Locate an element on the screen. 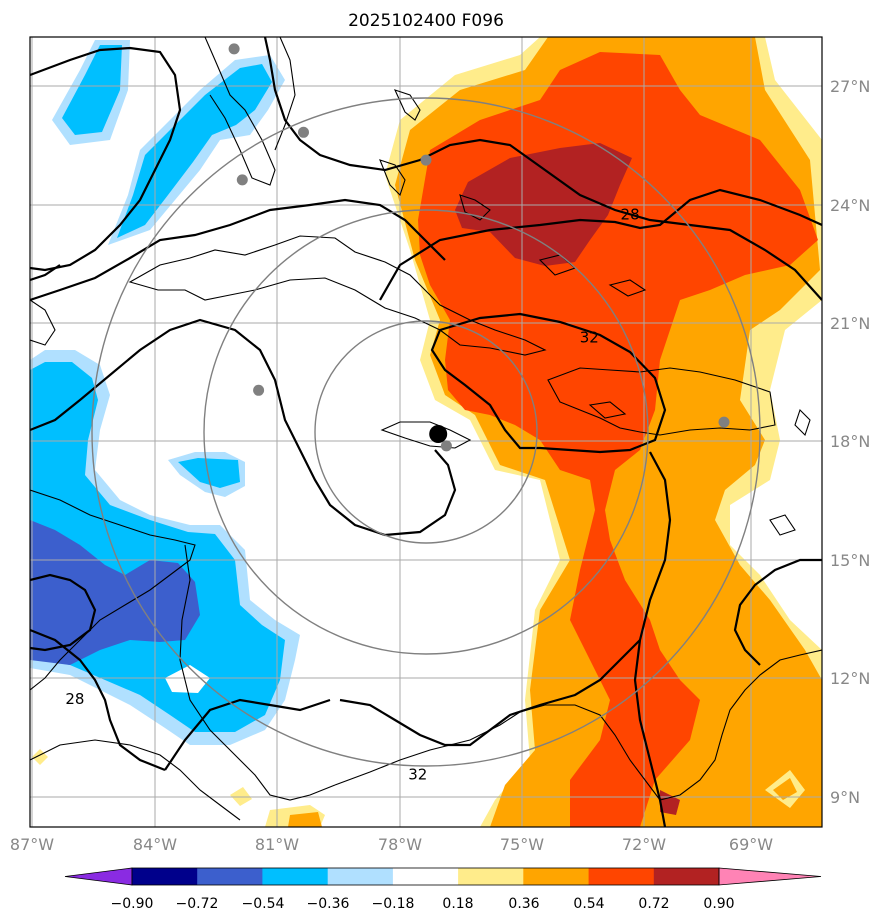 This screenshot has height=924, width=891. coast-panama-colombia is located at coordinates (578, 725).